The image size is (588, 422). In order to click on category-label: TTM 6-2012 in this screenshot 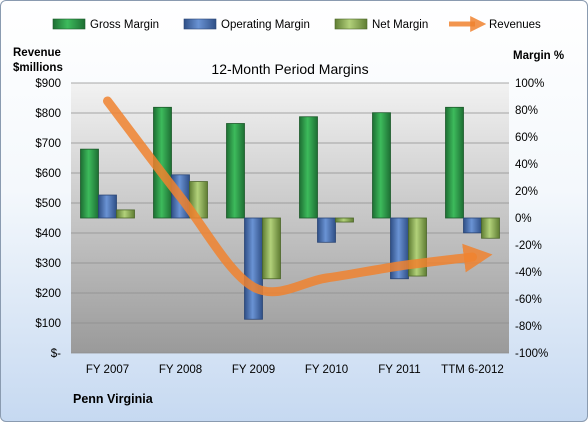, I will do `click(472, 370)`.